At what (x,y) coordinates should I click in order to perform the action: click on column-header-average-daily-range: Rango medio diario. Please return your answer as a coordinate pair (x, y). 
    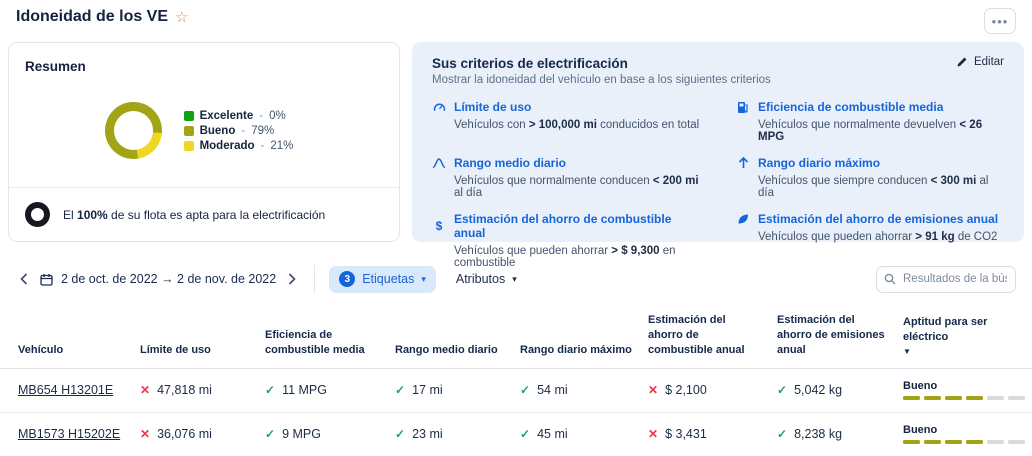
    Looking at the image, I should click on (446, 349).